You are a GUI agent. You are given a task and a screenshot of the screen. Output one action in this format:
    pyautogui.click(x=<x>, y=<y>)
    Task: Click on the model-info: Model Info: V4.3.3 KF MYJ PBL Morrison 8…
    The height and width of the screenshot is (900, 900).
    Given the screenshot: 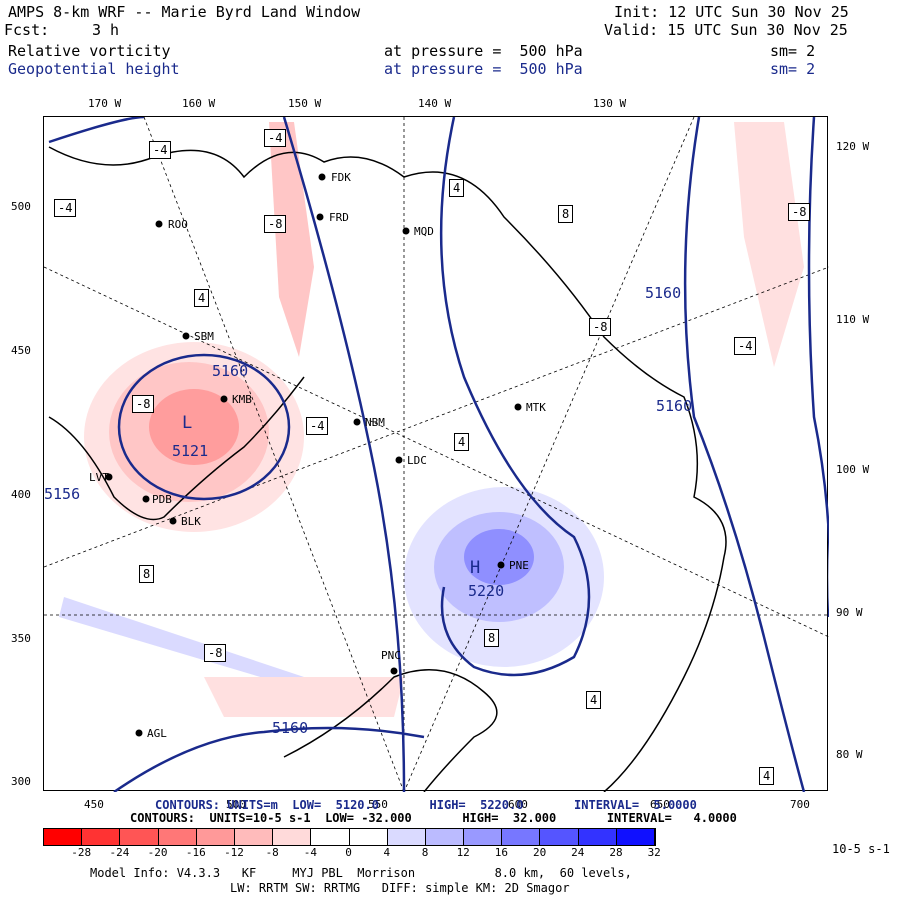 What is the action you would take?
    pyautogui.click(x=361, y=873)
    